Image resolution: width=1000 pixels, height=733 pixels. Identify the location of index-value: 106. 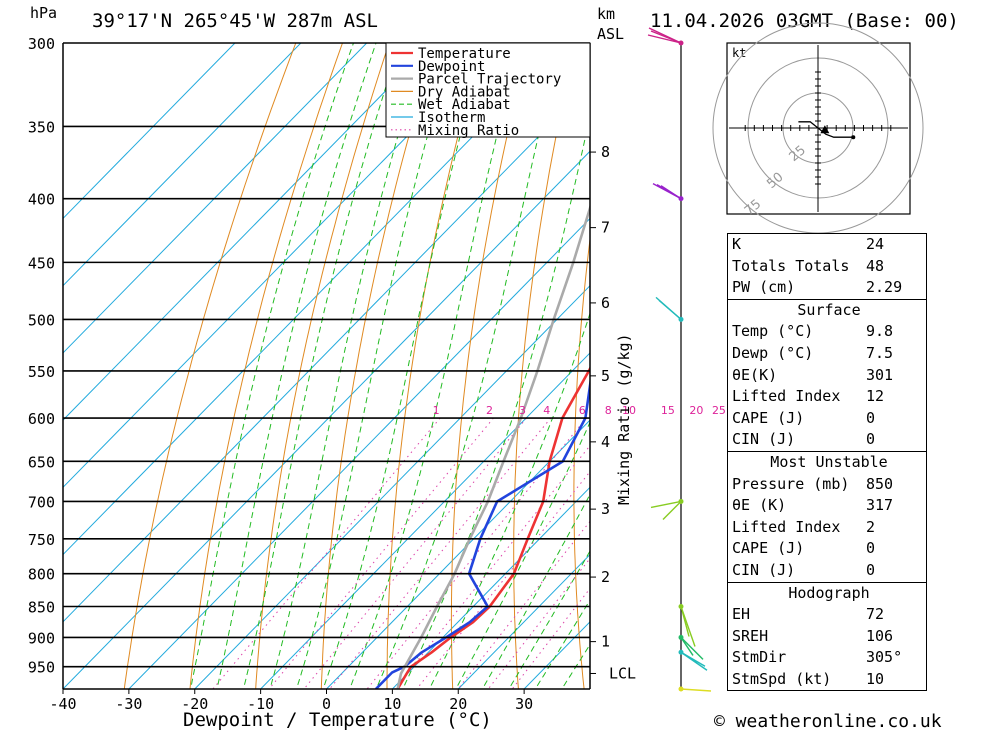
(880, 635).